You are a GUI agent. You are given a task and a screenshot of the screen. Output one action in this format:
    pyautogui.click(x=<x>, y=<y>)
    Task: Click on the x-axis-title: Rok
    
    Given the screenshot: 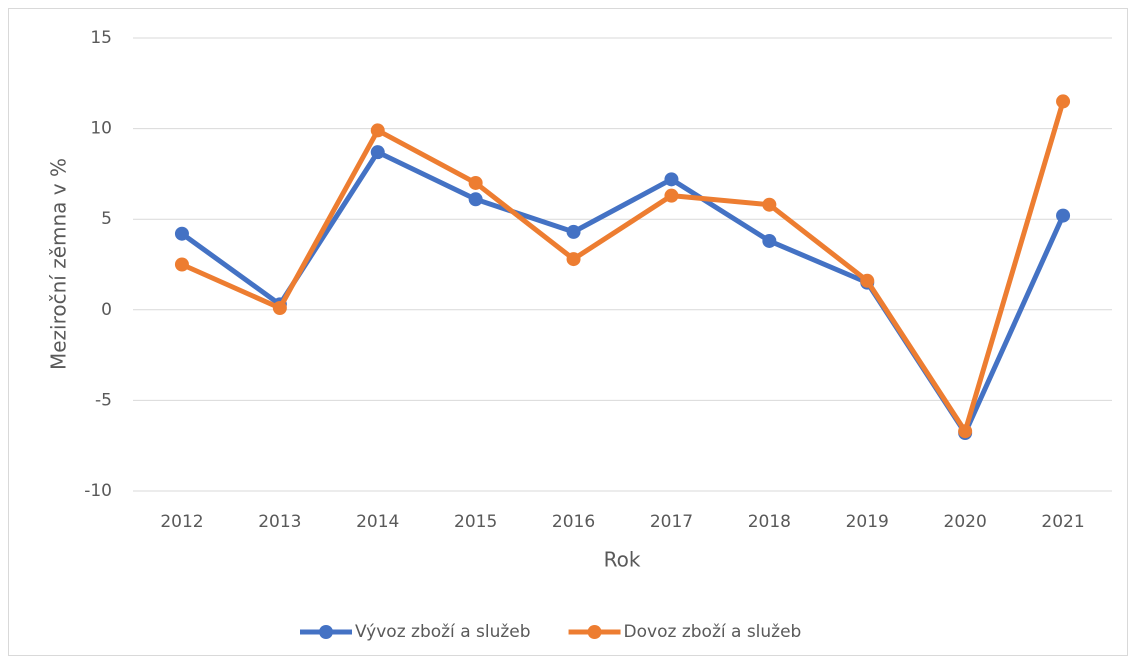 What is the action you would take?
    pyautogui.click(x=622, y=560)
    